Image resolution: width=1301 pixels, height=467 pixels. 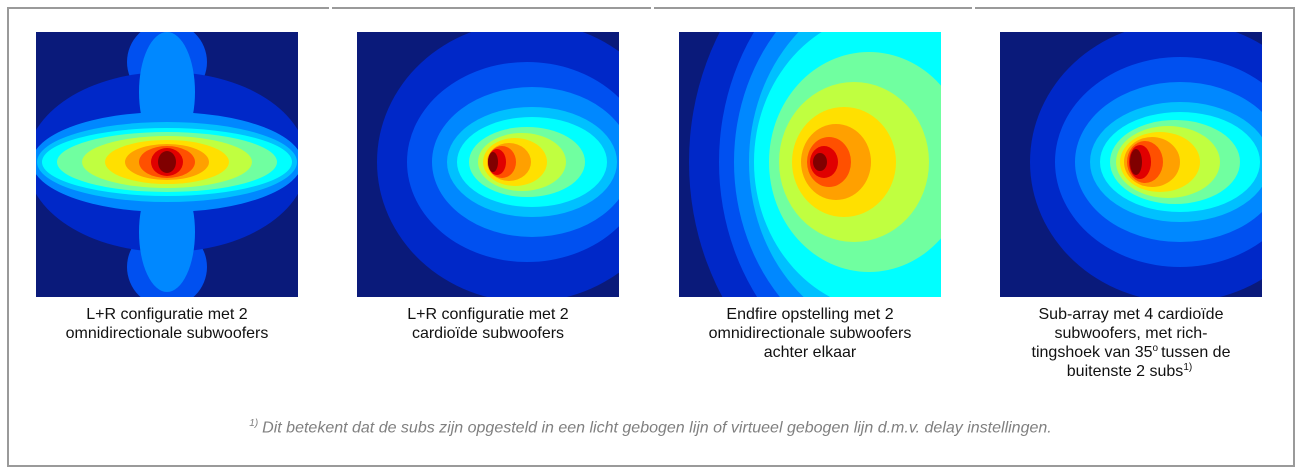 I want to click on caption-text: Endfire opstelling met 2, so click(x=810, y=314).